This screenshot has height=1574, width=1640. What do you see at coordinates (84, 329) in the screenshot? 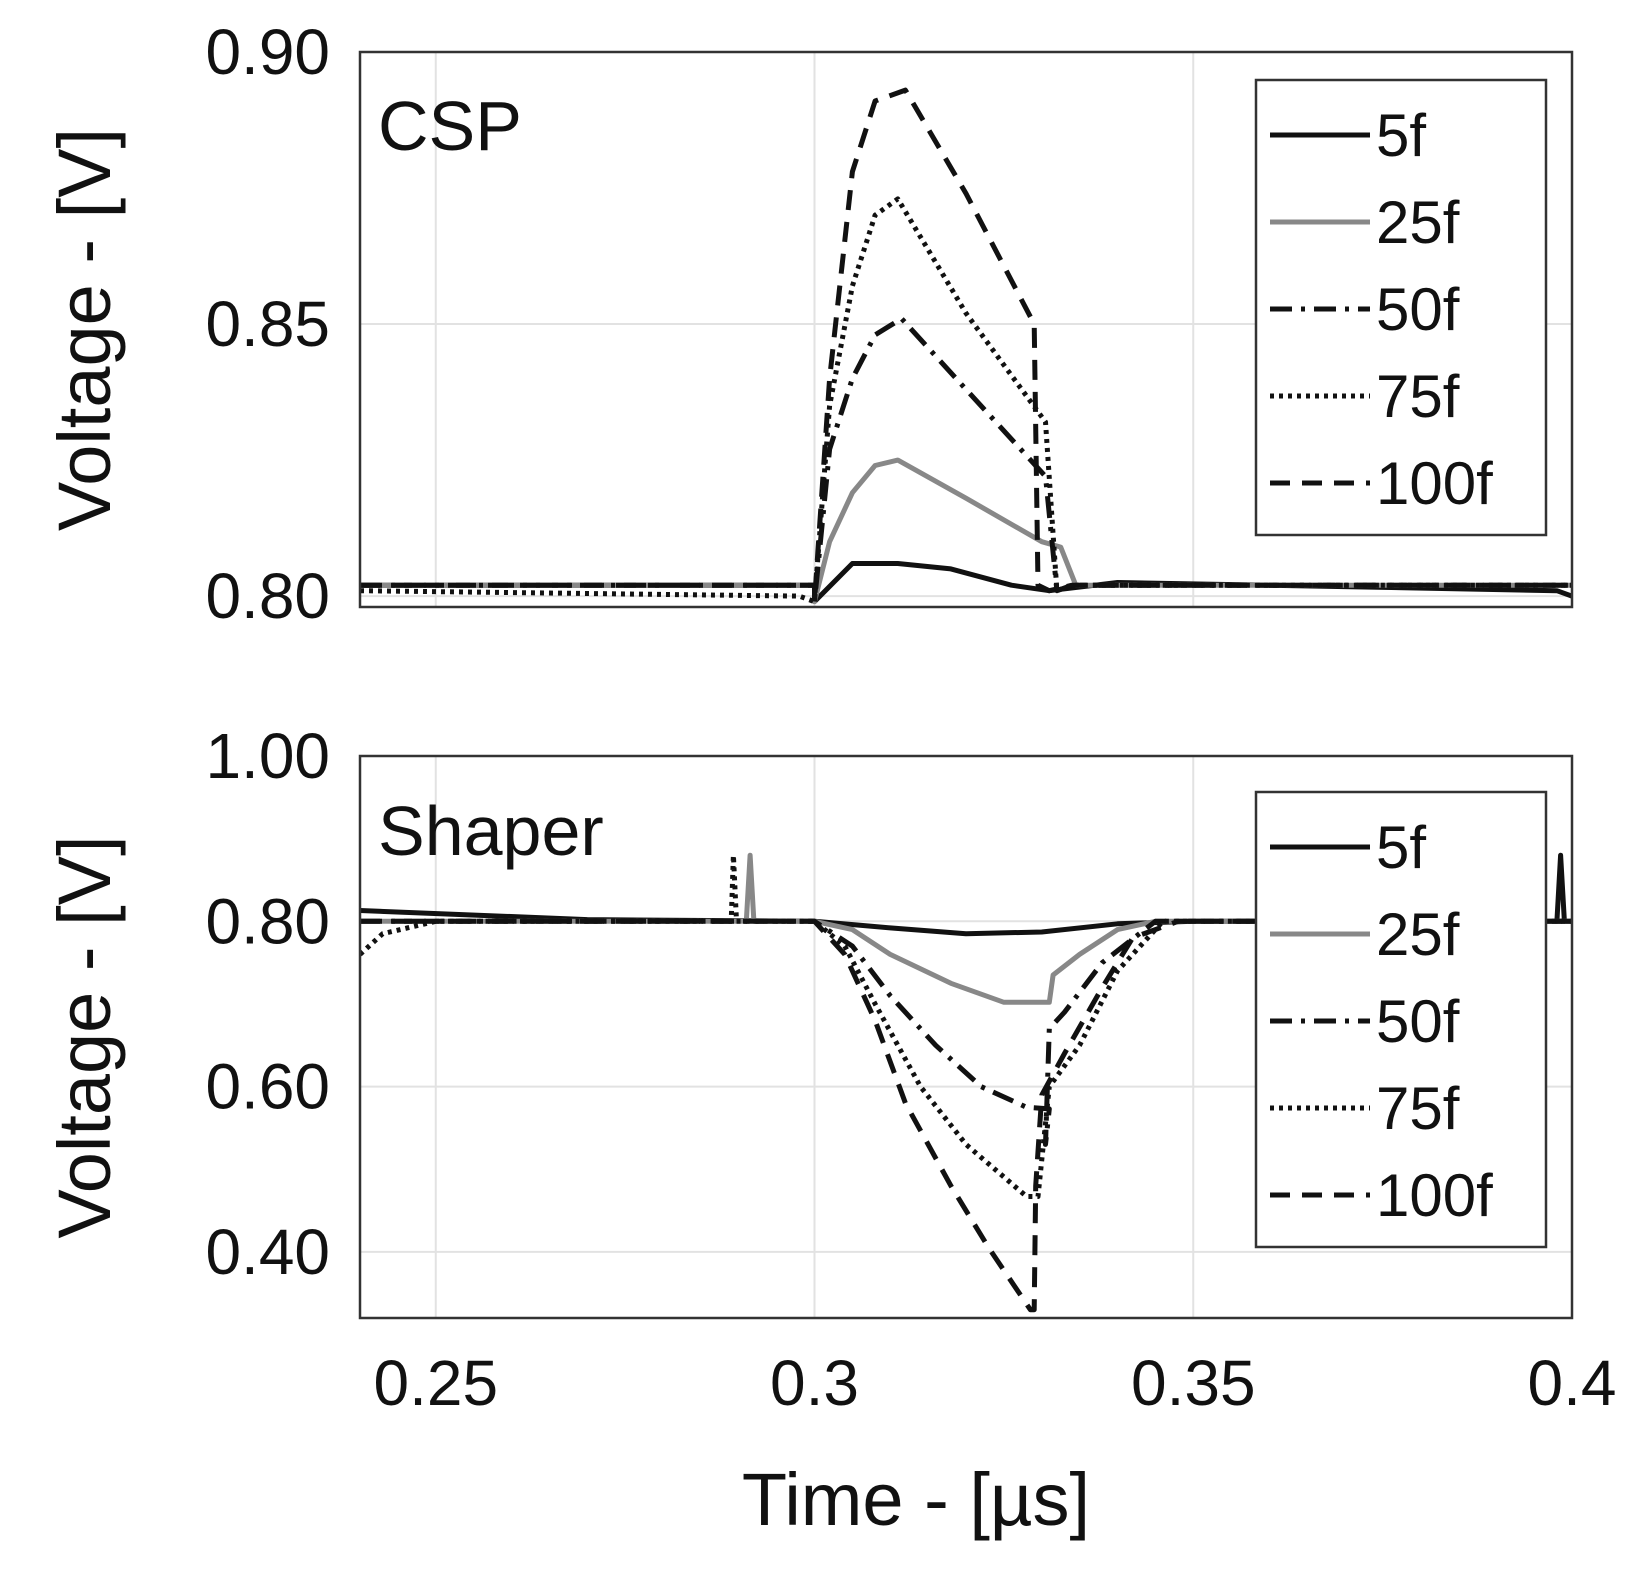
I see `csp-y-axis-label: Voltage - [V]` at bounding box center [84, 329].